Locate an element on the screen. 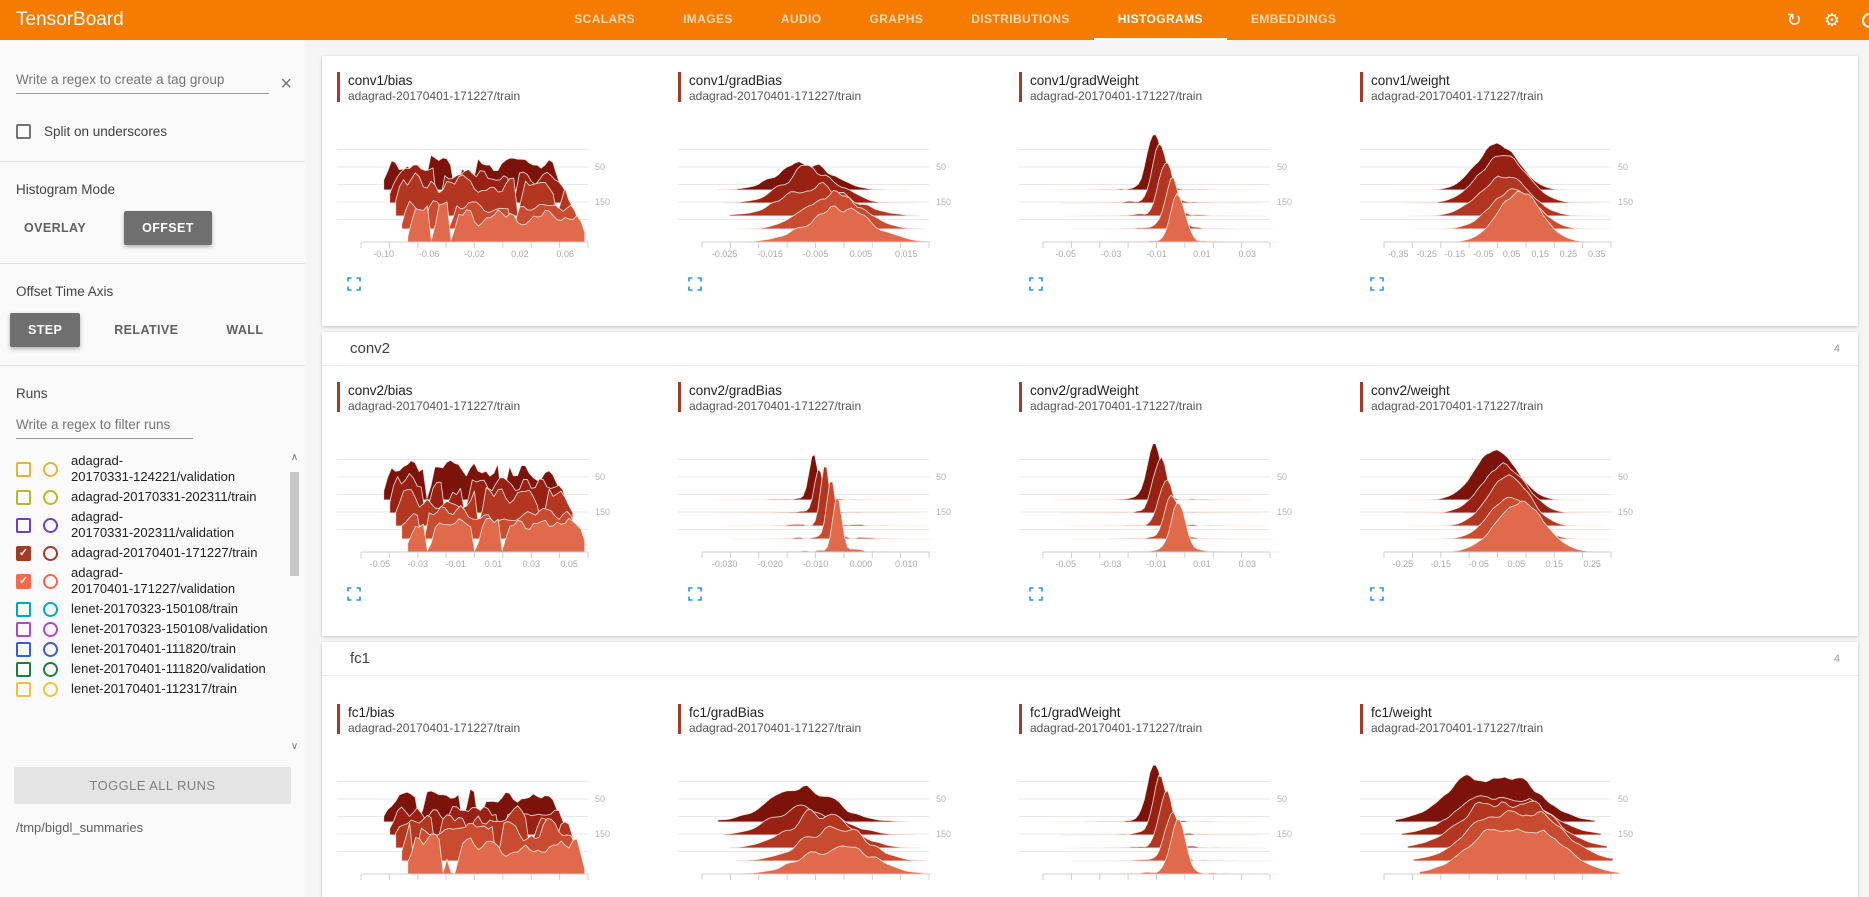  tab-audio: AUDIO is located at coordinates (801, 19).